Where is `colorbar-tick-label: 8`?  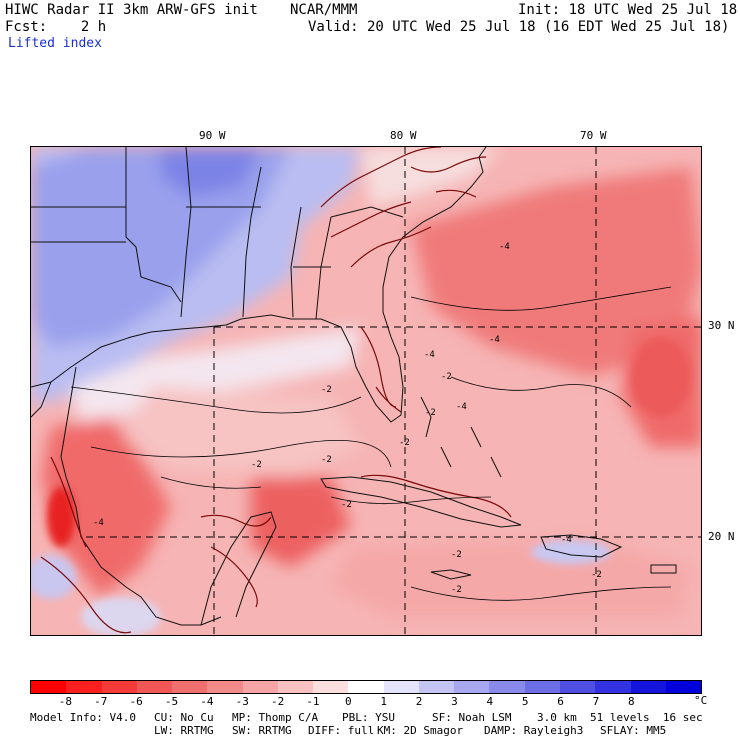
colorbar-tick-label: 8 is located at coordinates (631, 701).